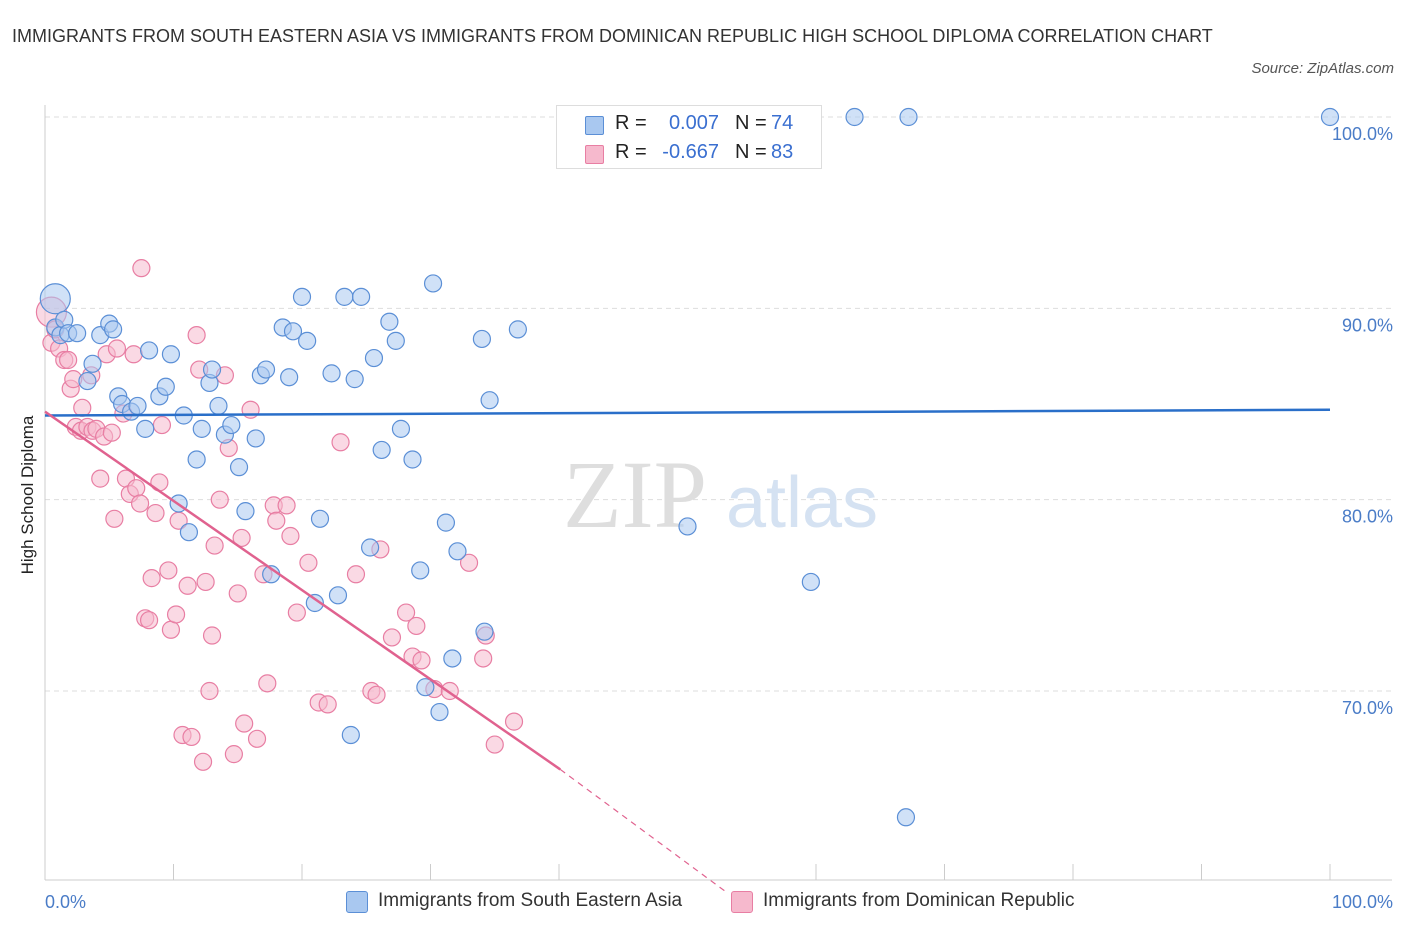 The width and height of the screenshot is (1406, 930). What do you see at coordinates (631, 123) in the screenshot?
I see `legend-r-label: R =` at bounding box center [631, 123].